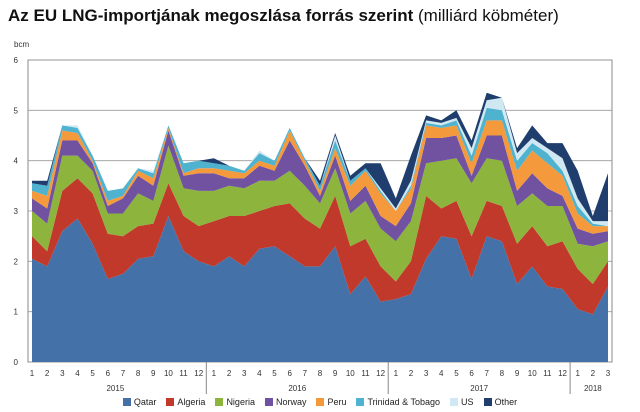 The image size is (640, 412). Describe the element at coordinates (337, 402) in the screenshot. I see `legend-label: Peru` at that location.